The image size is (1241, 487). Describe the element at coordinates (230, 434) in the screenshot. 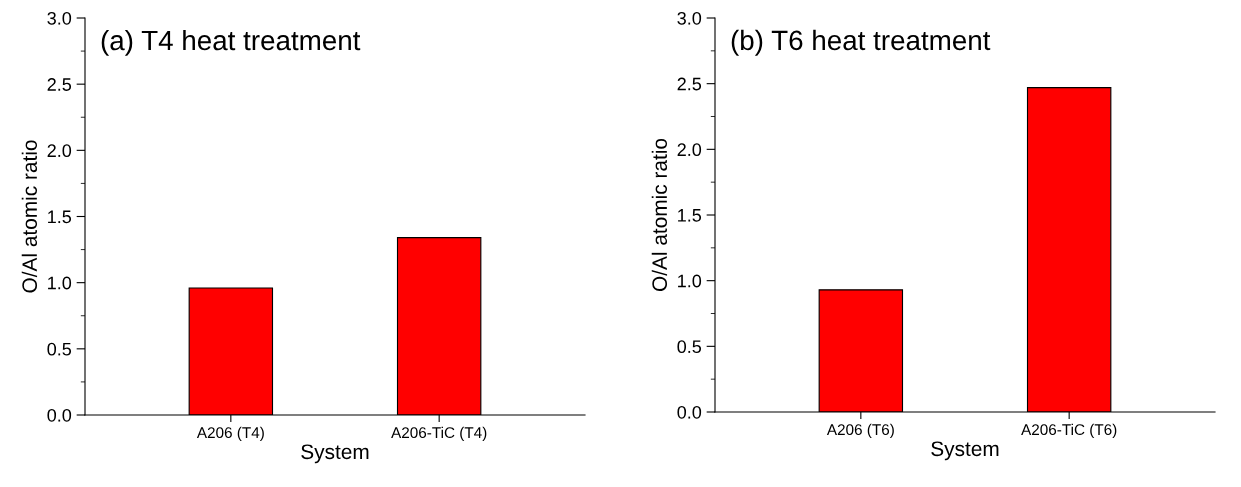

I see `x-tick-label: A206 (T4)` at that location.